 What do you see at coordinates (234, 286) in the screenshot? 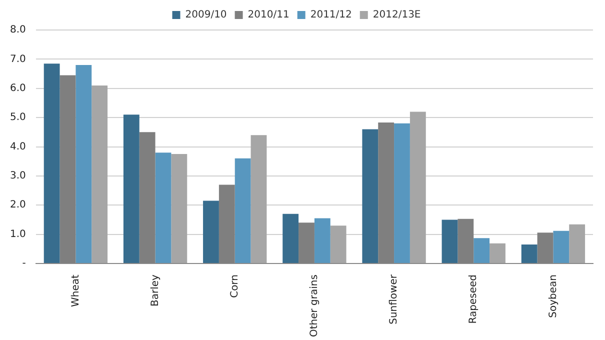
I see `x-tick-label: Corn` at bounding box center [234, 286].